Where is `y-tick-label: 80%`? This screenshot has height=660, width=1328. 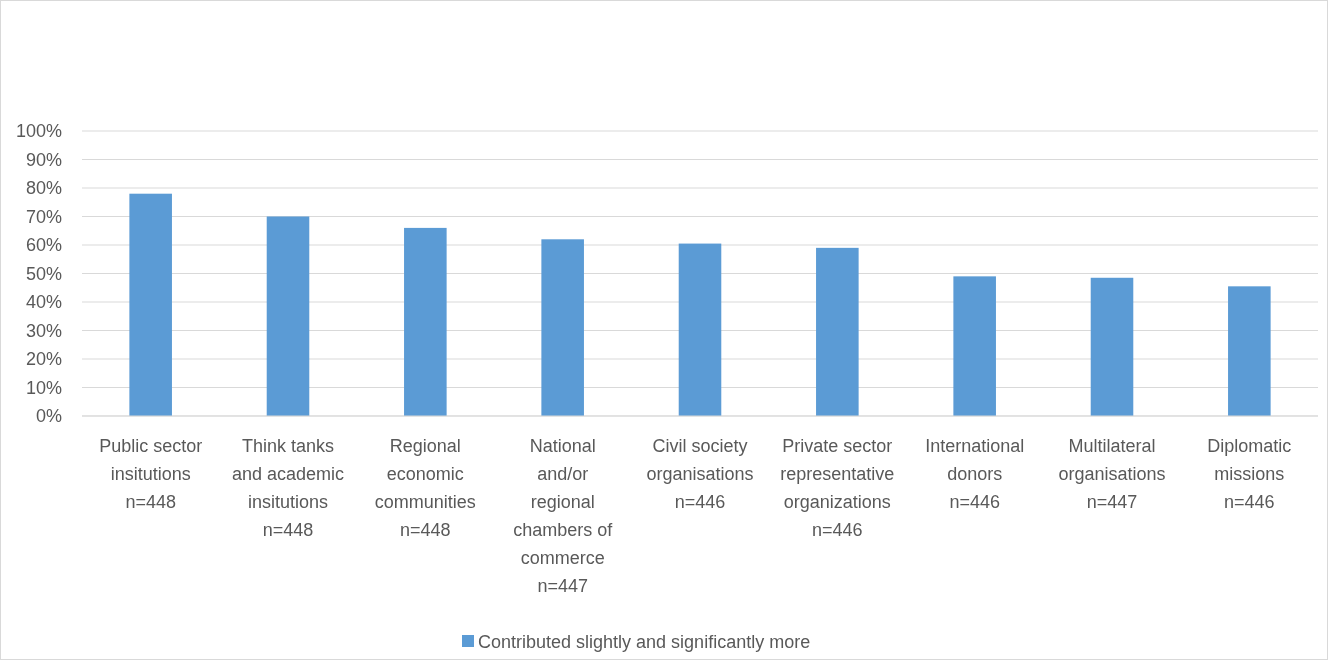
y-tick-label: 80% is located at coordinates (43, 188).